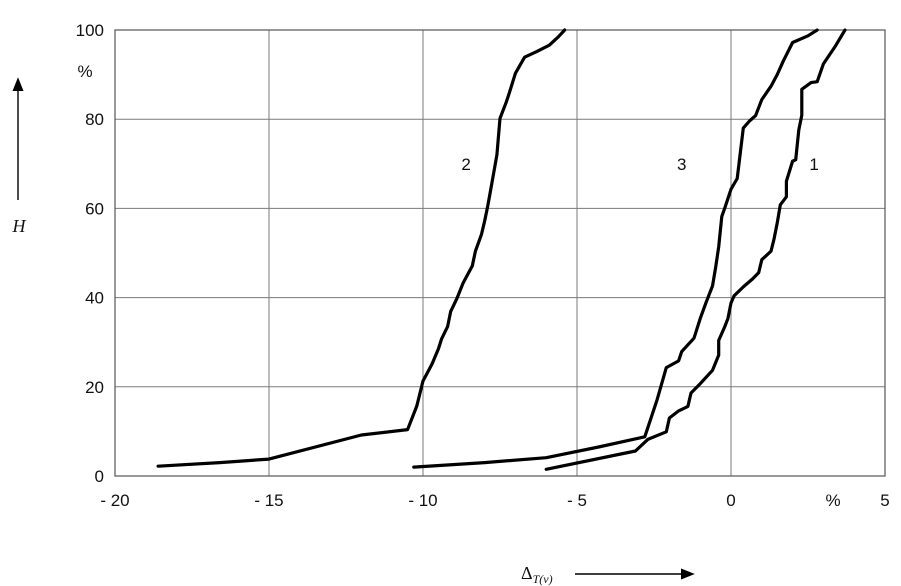 The image size is (901, 586). What do you see at coordinates (422, 500) in the screenshot?
I see `x-tick-label: - 10` at bounding box center [422, 500].